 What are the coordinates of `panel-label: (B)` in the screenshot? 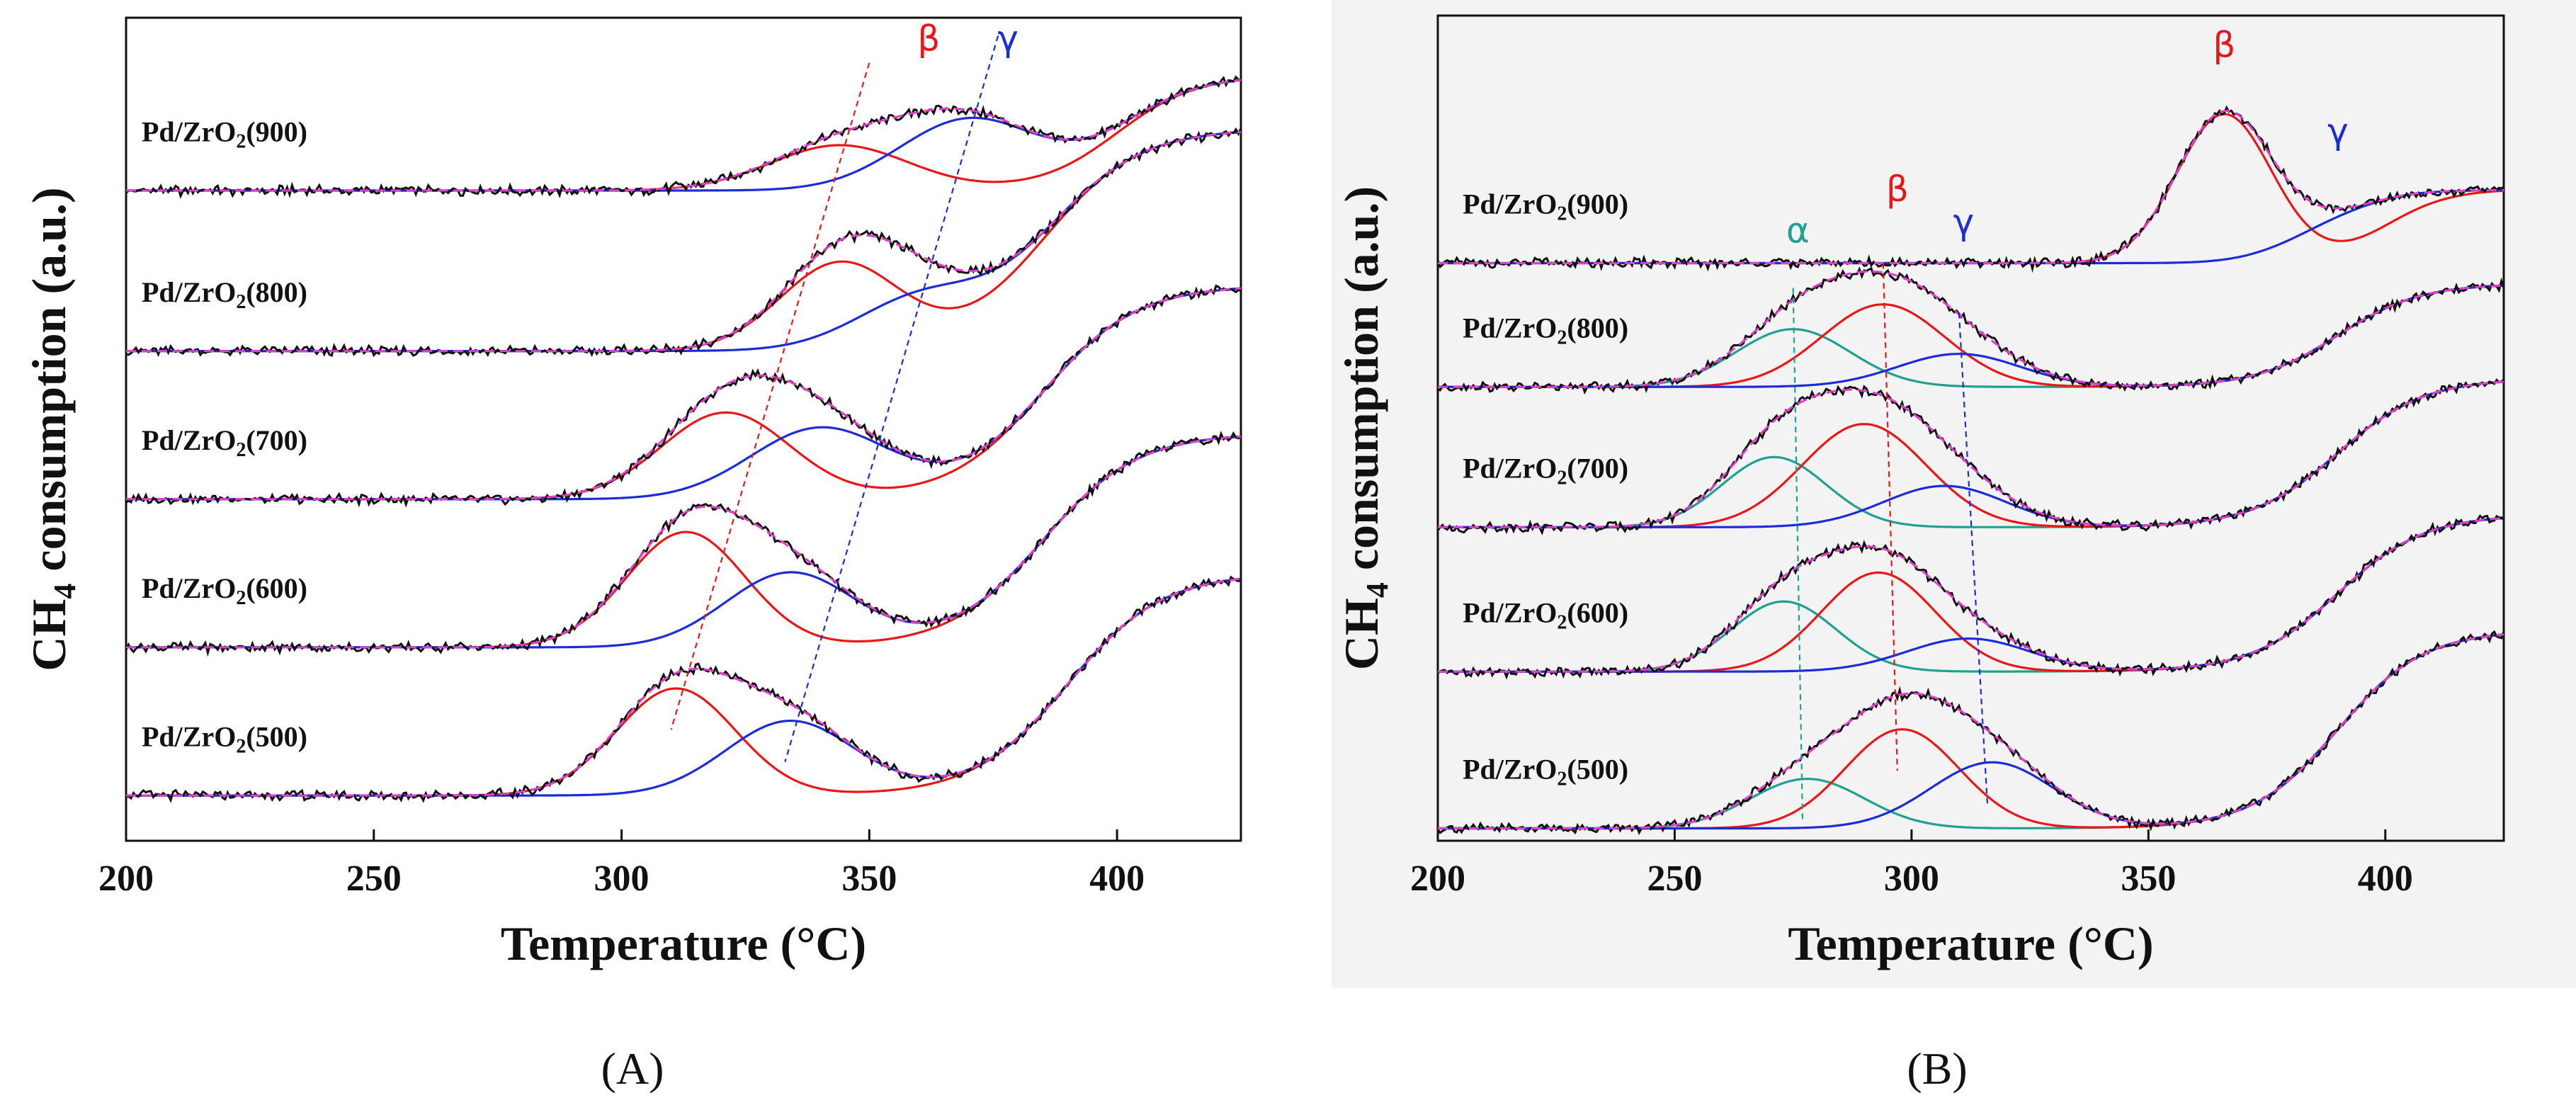 It's located at (1937, 1068).